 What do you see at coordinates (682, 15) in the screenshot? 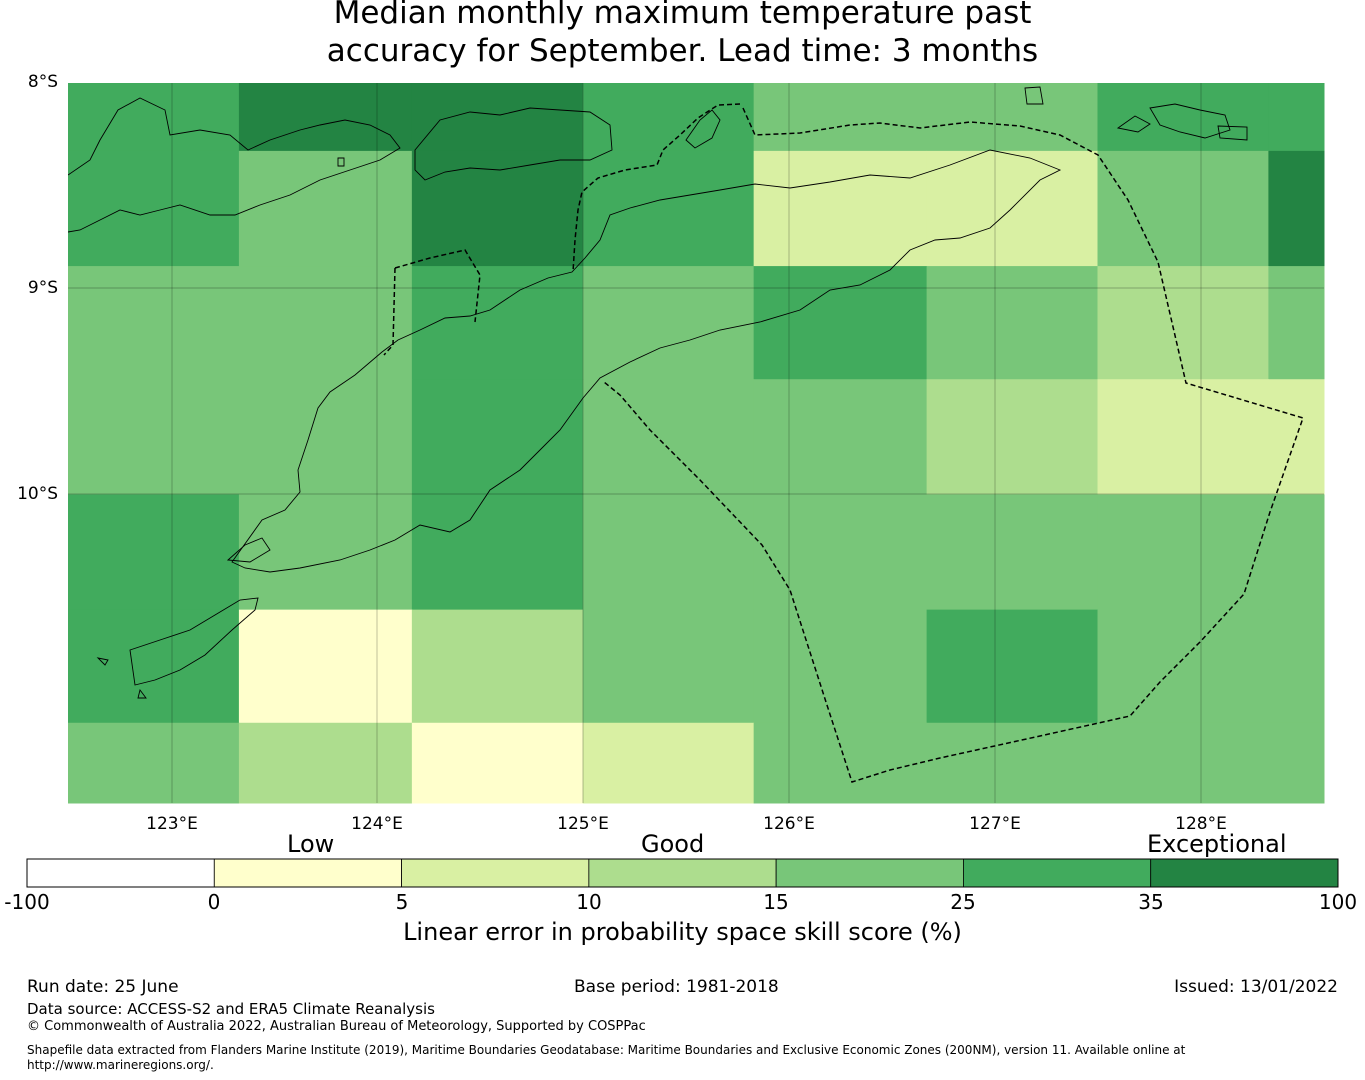
I see `title-line-1: Median monthly maximum temperature past` at bounding box center [682, 15].